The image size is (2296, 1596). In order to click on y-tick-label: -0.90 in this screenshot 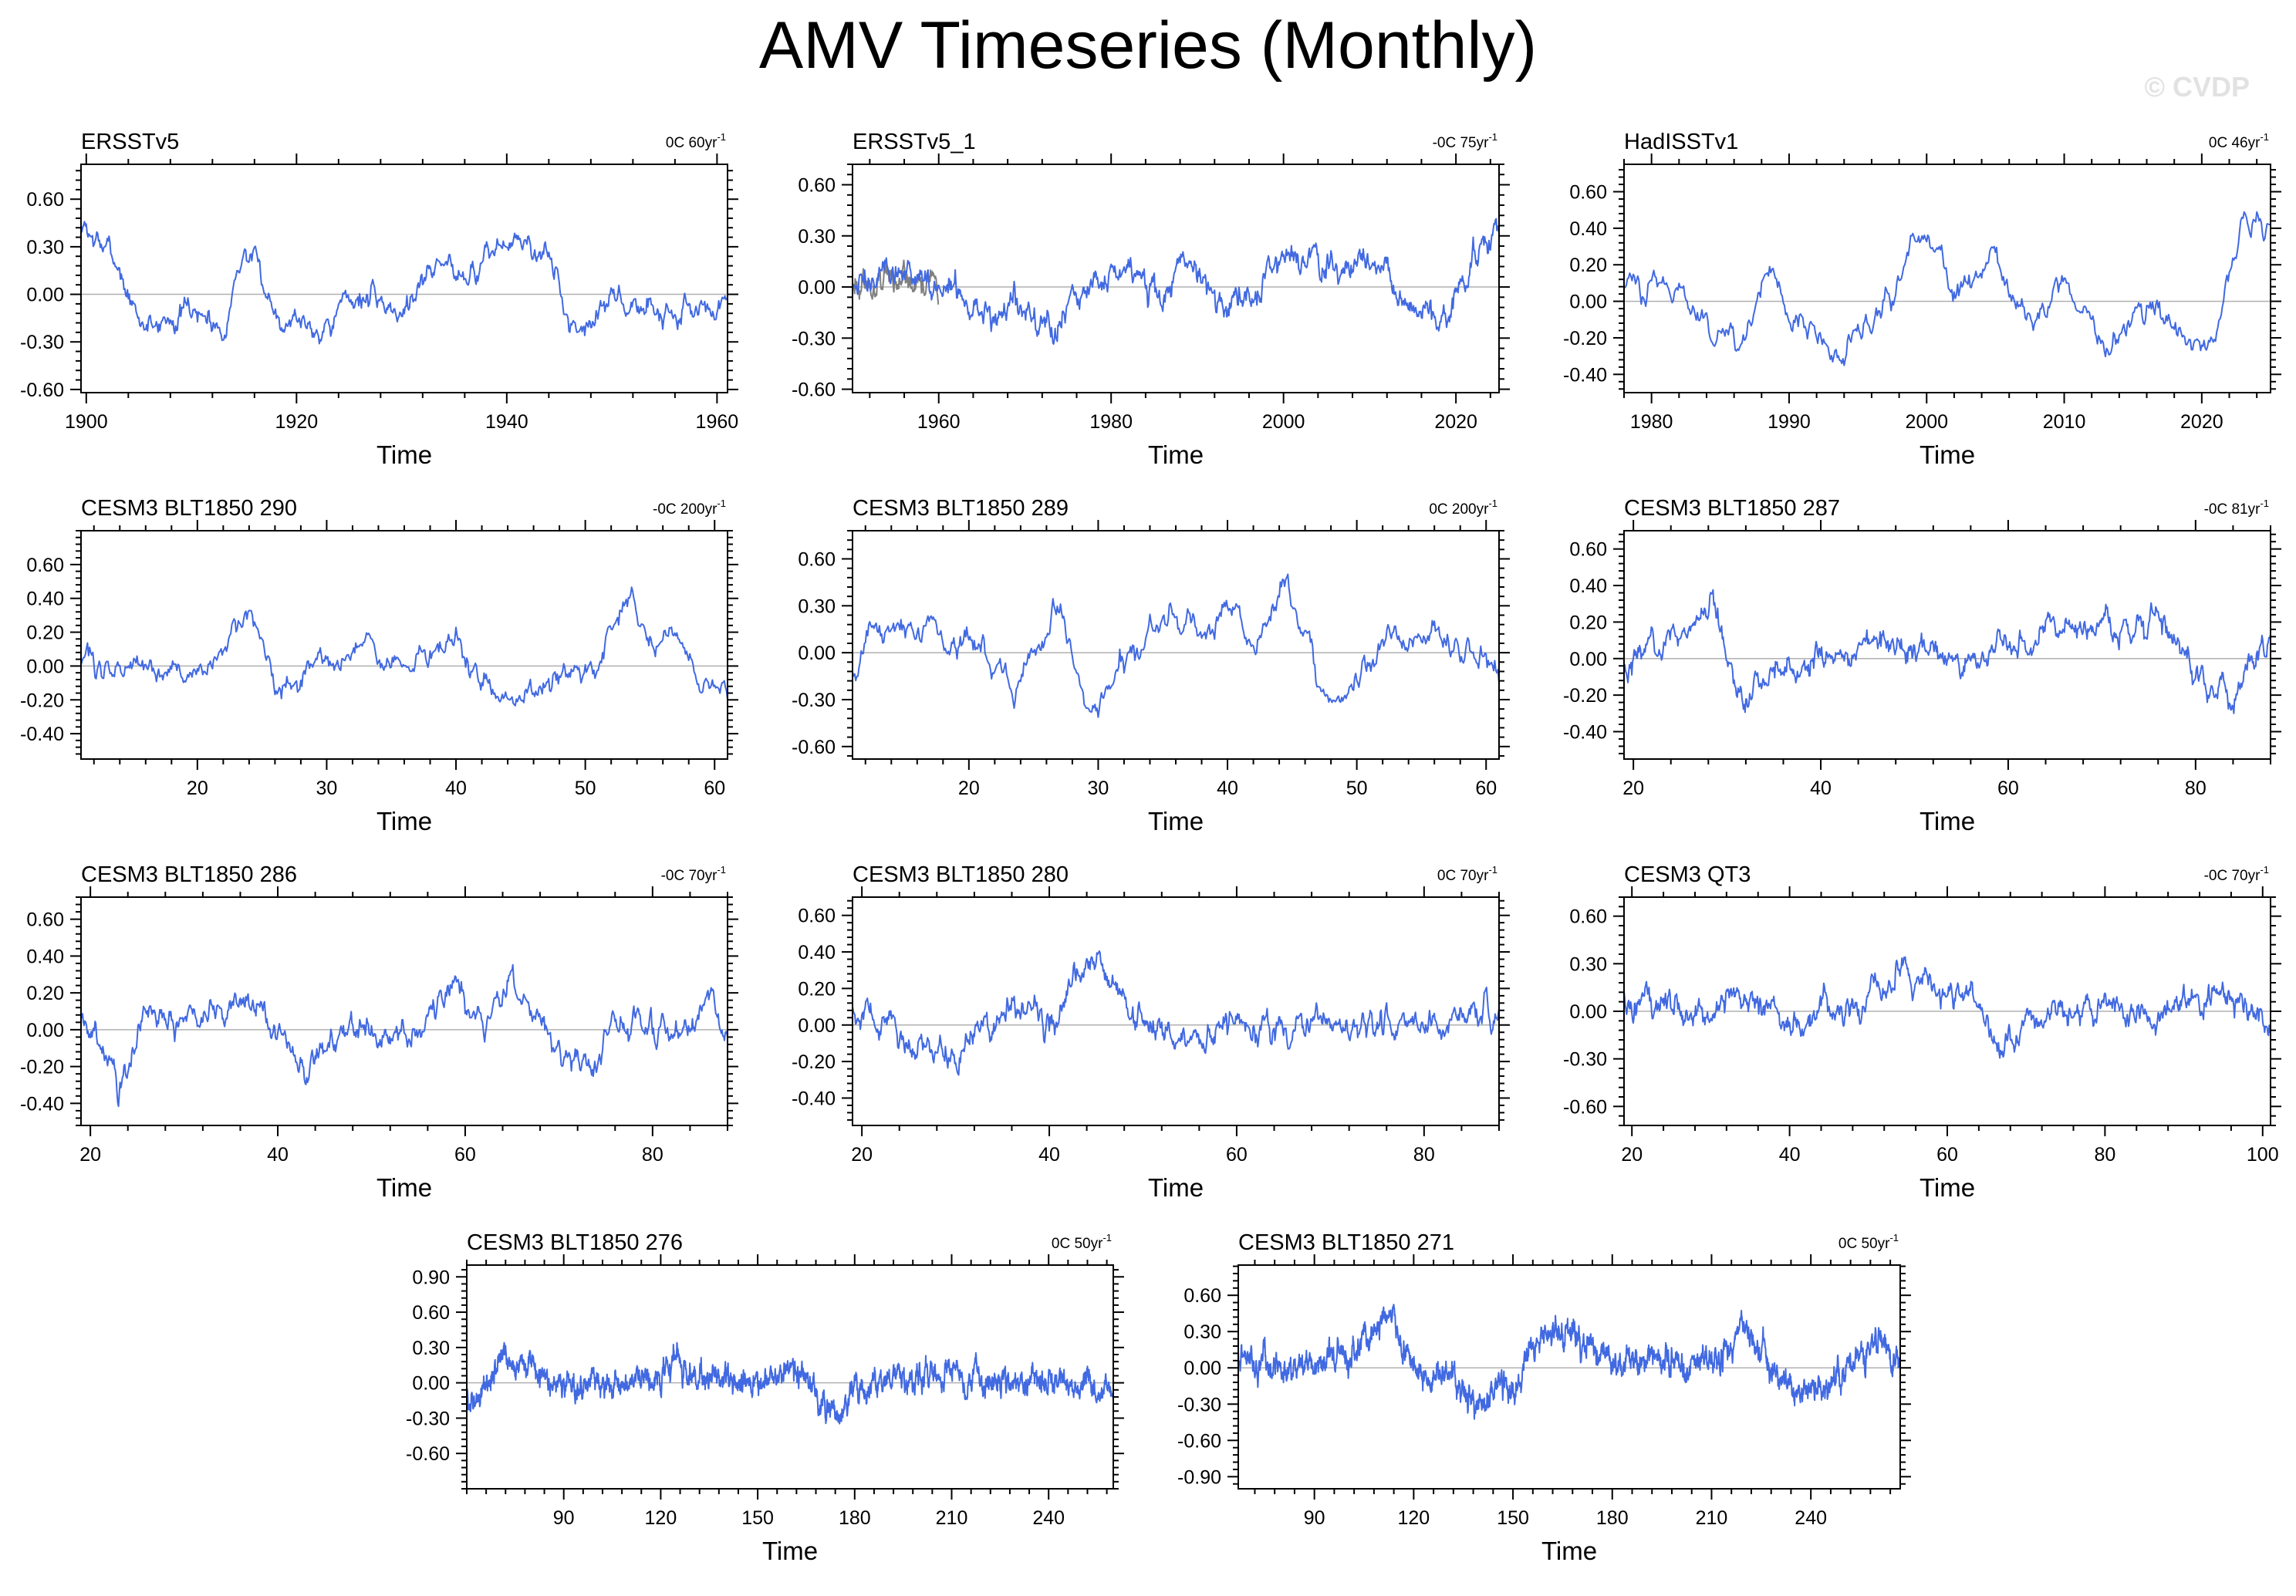, I will do `click(1199, 1477)`.